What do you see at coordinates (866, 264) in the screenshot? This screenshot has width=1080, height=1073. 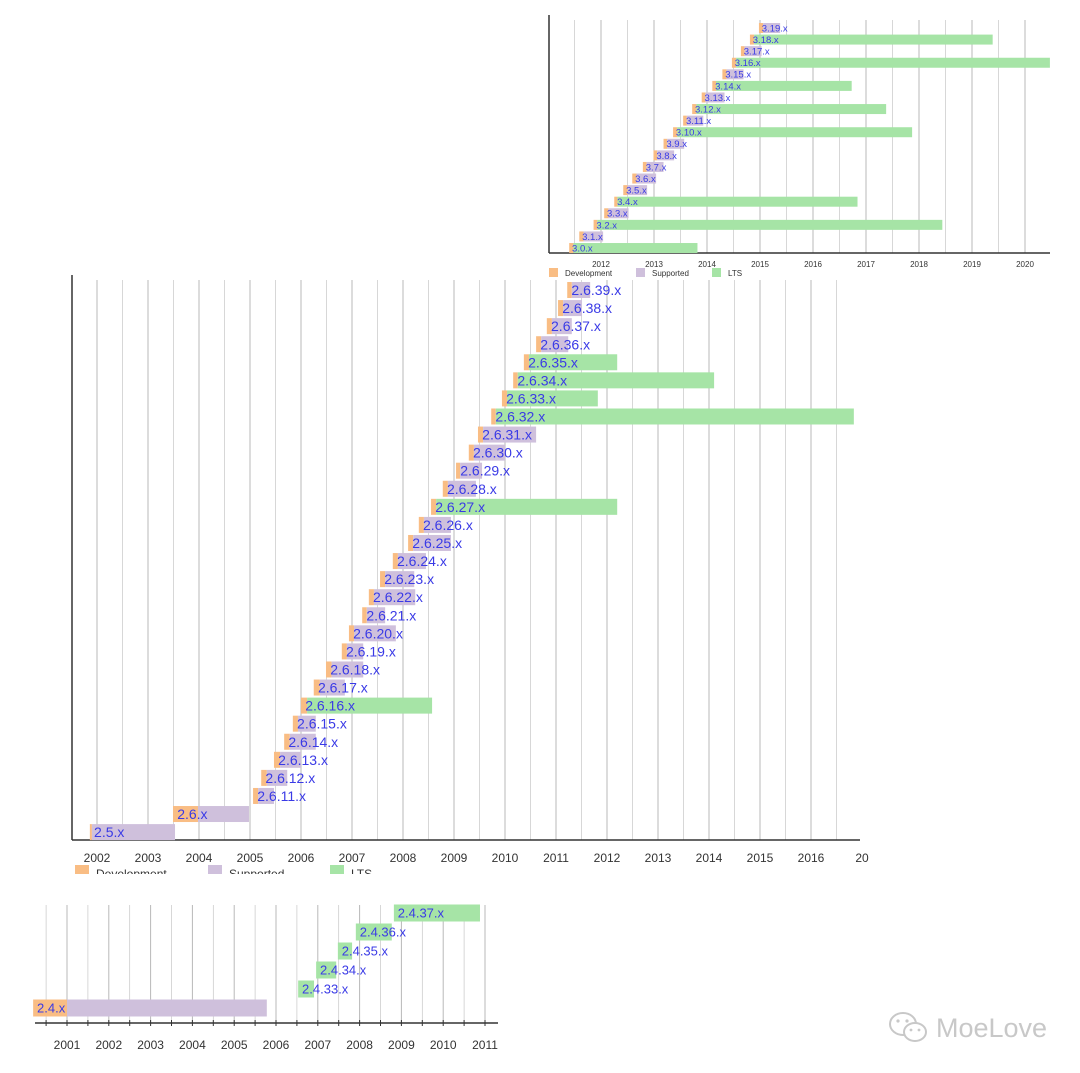 I see `x-tick-label: 2017` at bounding box center [866, 264].